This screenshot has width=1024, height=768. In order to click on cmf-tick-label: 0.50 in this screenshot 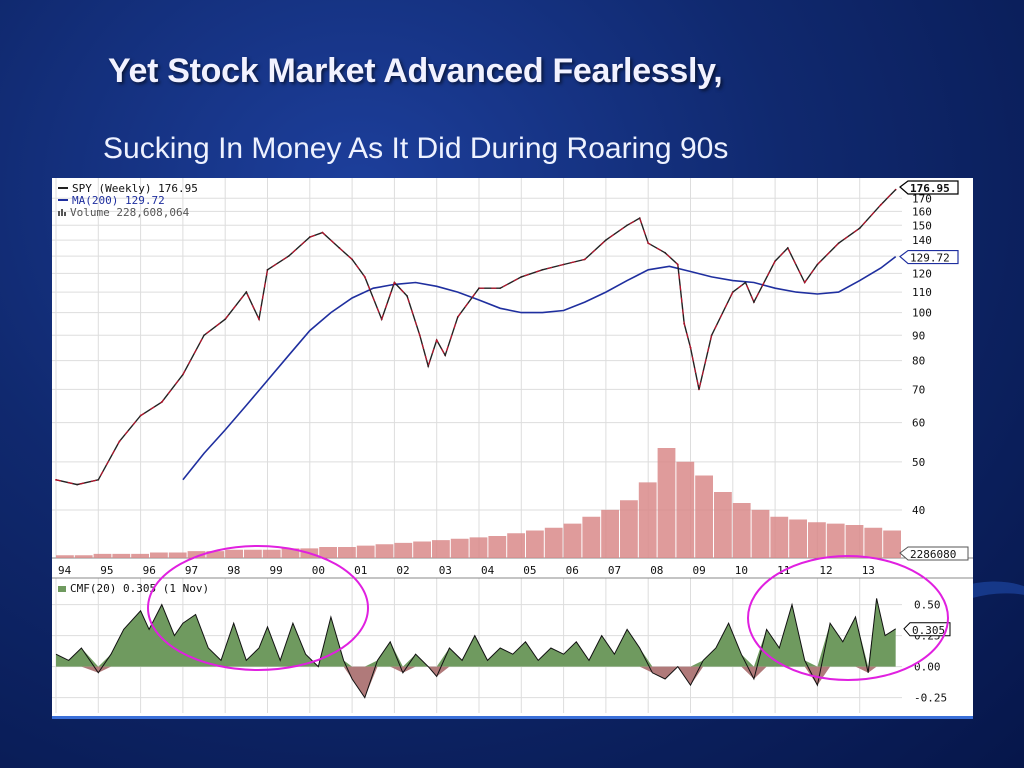, I will do `click(927, 605)`.